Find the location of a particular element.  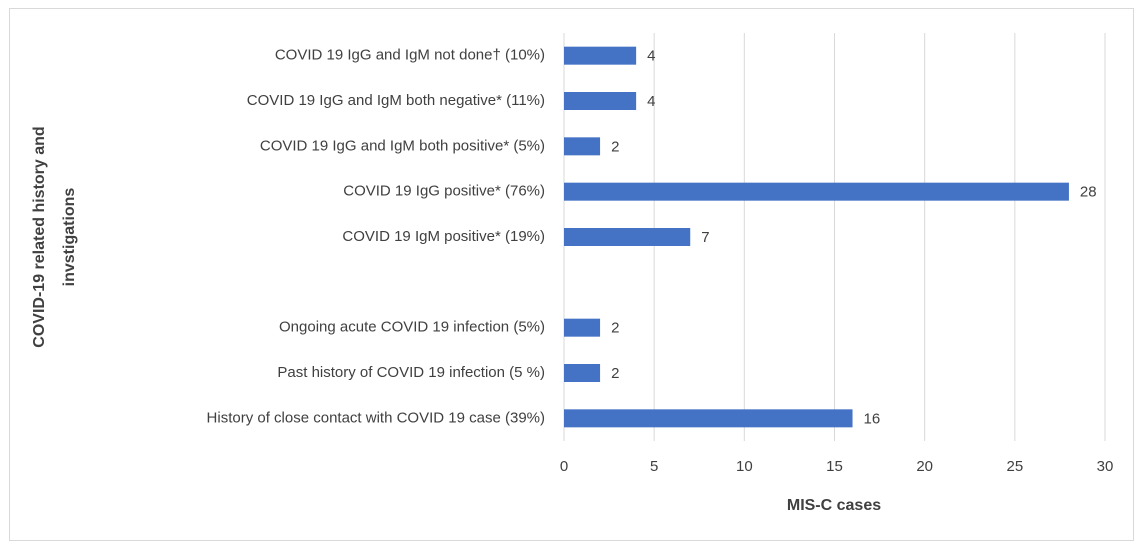

value-label: 28 is located at coordinates (1088, 192).